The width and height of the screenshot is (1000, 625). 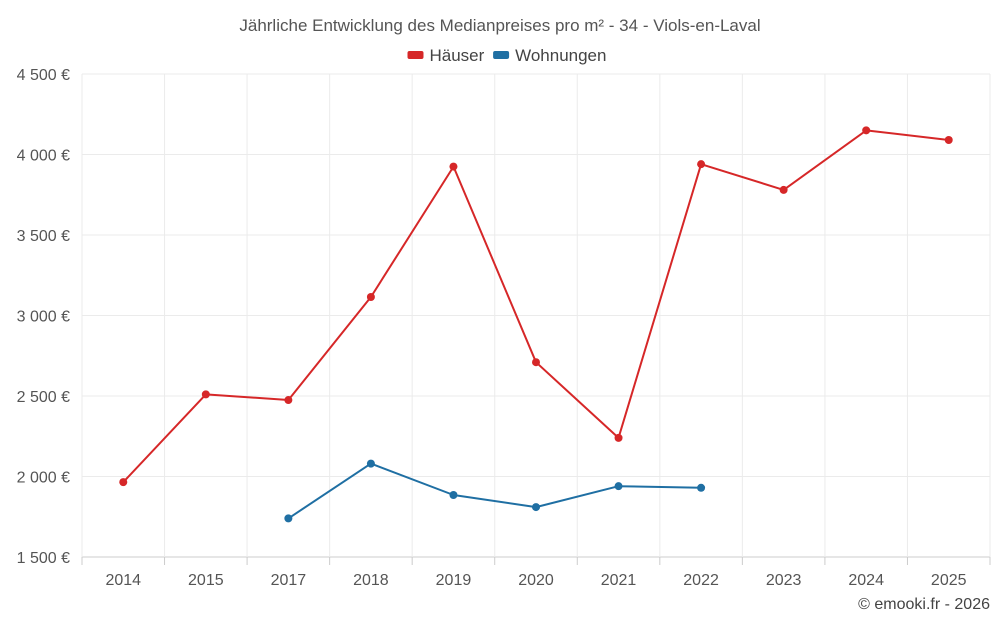 I want to click on x-tick-label: 2015, so click(x=206, y=580).